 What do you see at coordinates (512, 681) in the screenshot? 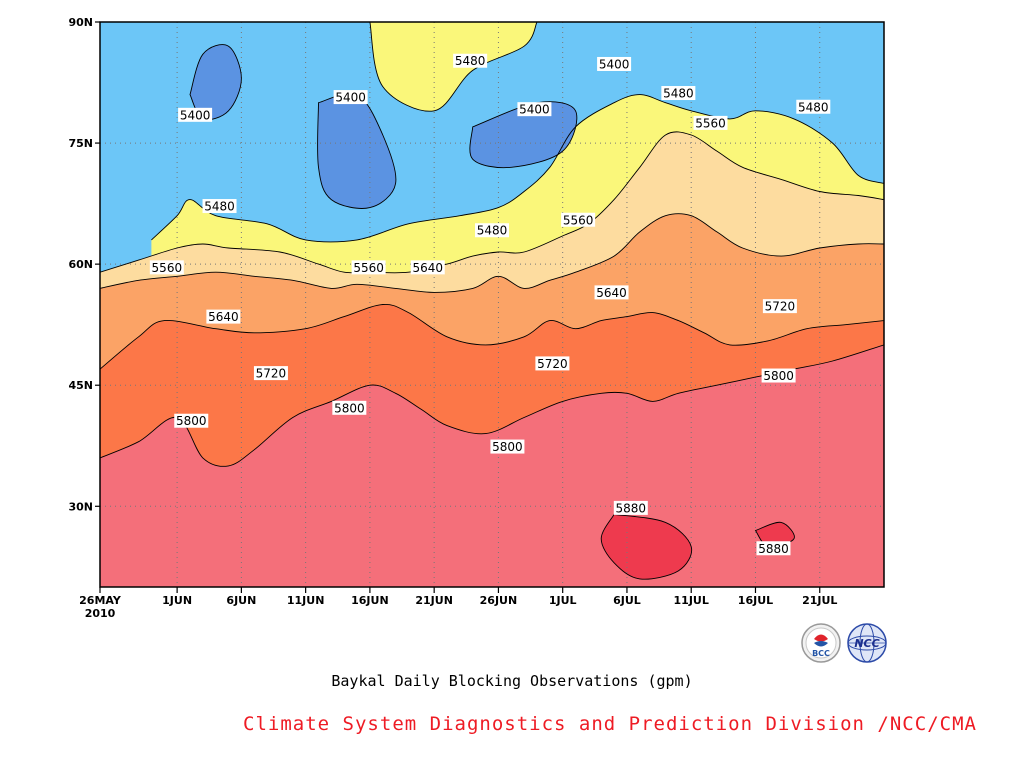
I see `chart-title: Baykal Daily Blocking Observations (gpm)` at bounding box center [512, 681].